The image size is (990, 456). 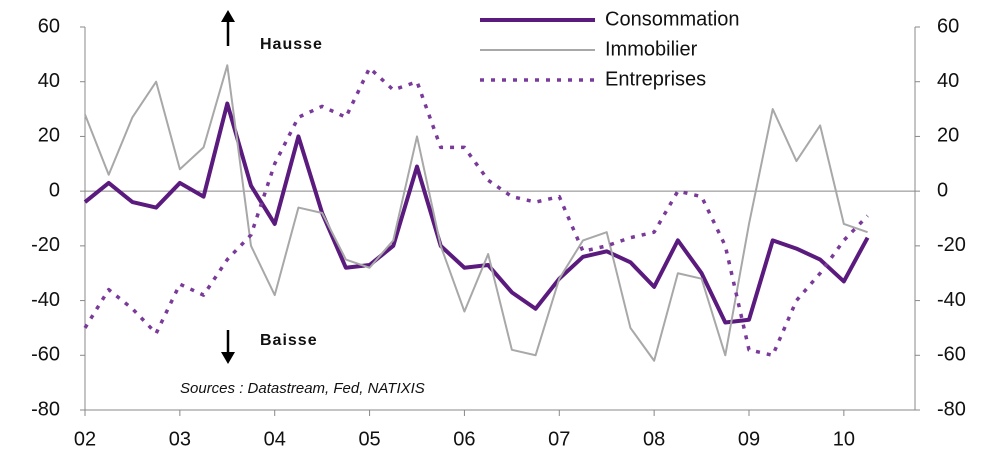 I want to click on y2-tick-label: -20, so click(x=951, y=245).